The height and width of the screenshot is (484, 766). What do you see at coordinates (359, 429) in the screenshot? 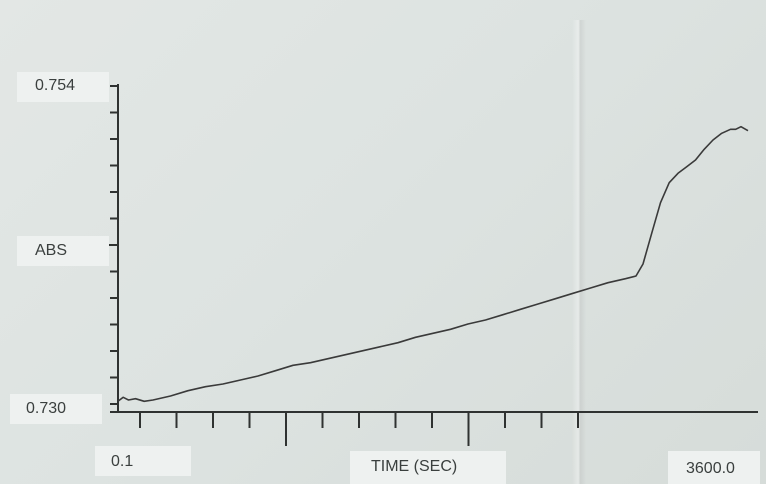
I see `x-axis-ticks` at bounding box center [359, 429].